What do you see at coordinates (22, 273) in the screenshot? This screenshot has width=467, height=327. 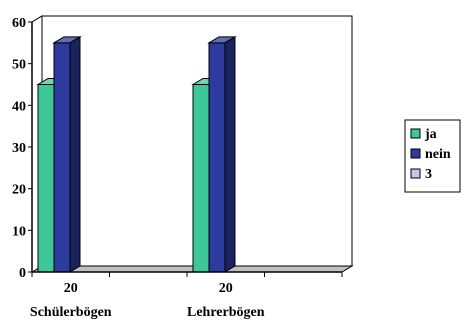 I see `y-tick-label: 0` at bounding box center [22, 273].